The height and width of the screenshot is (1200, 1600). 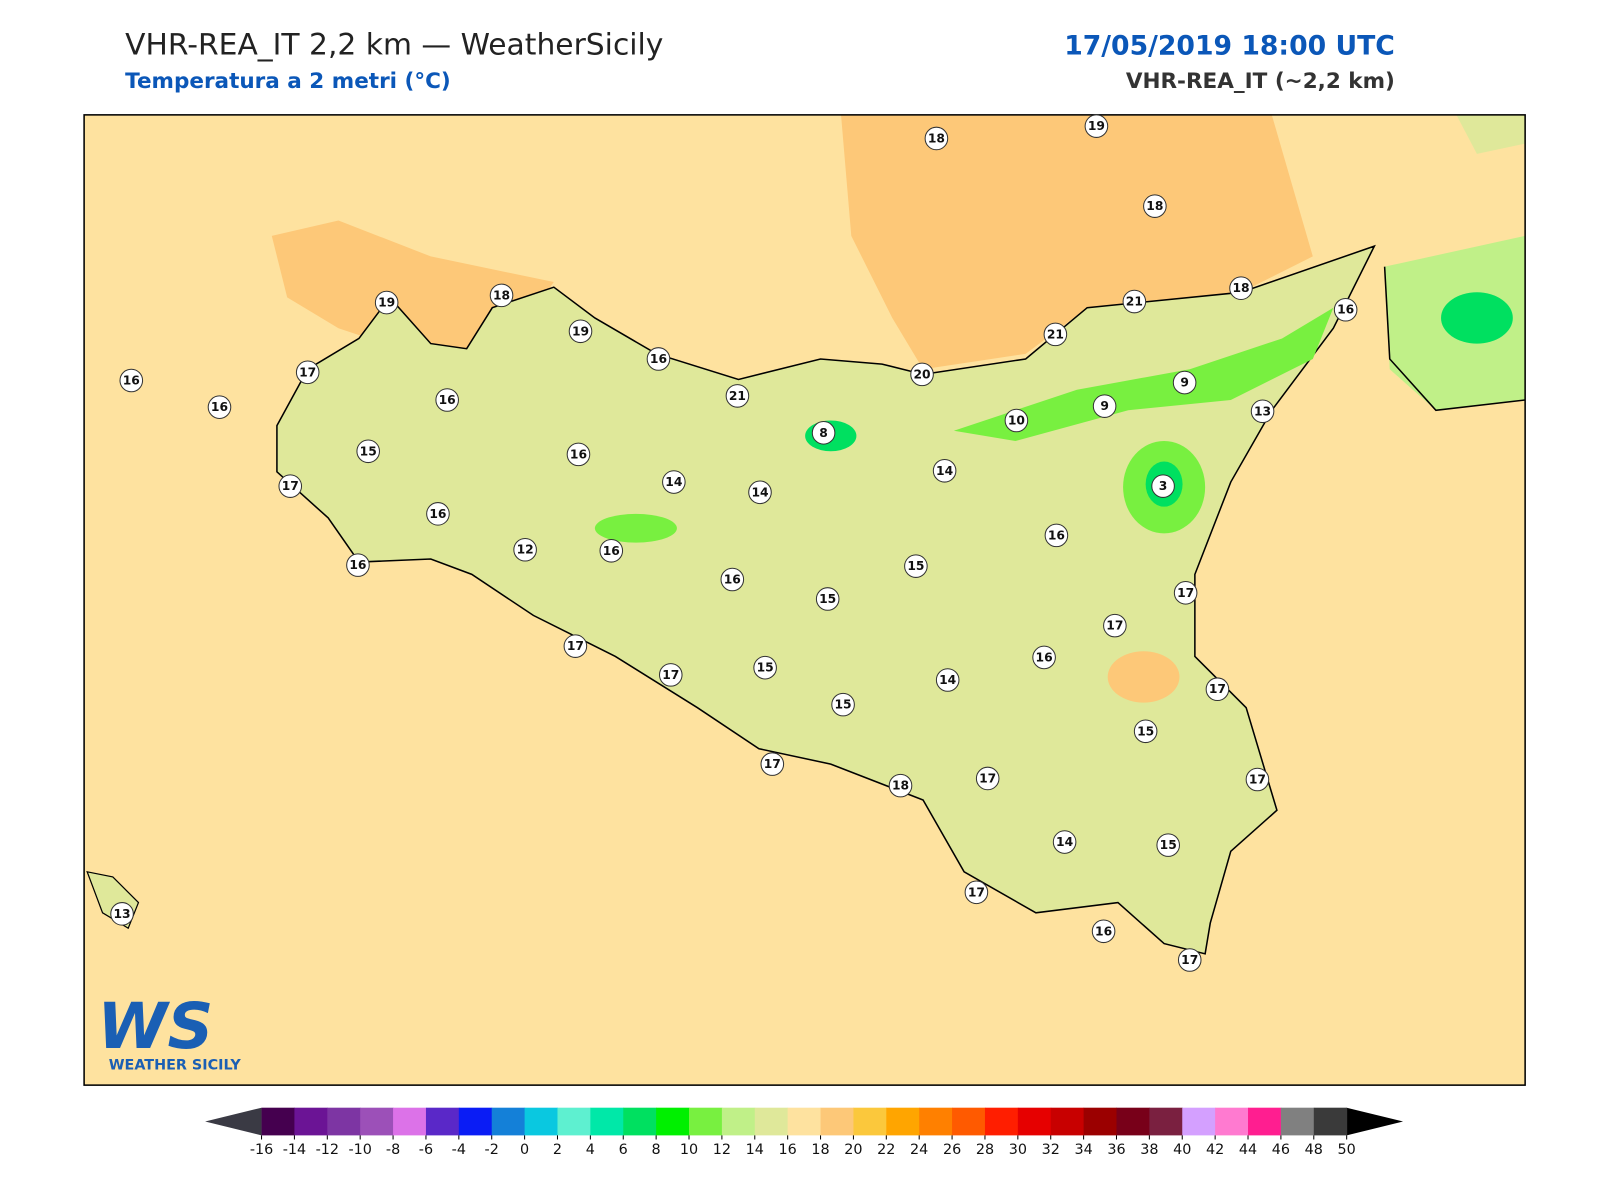 What do you see at coordinates (155, 1026) in the screenshot?
I see `logo-mark: WS` at bounding box center [155, 1026].